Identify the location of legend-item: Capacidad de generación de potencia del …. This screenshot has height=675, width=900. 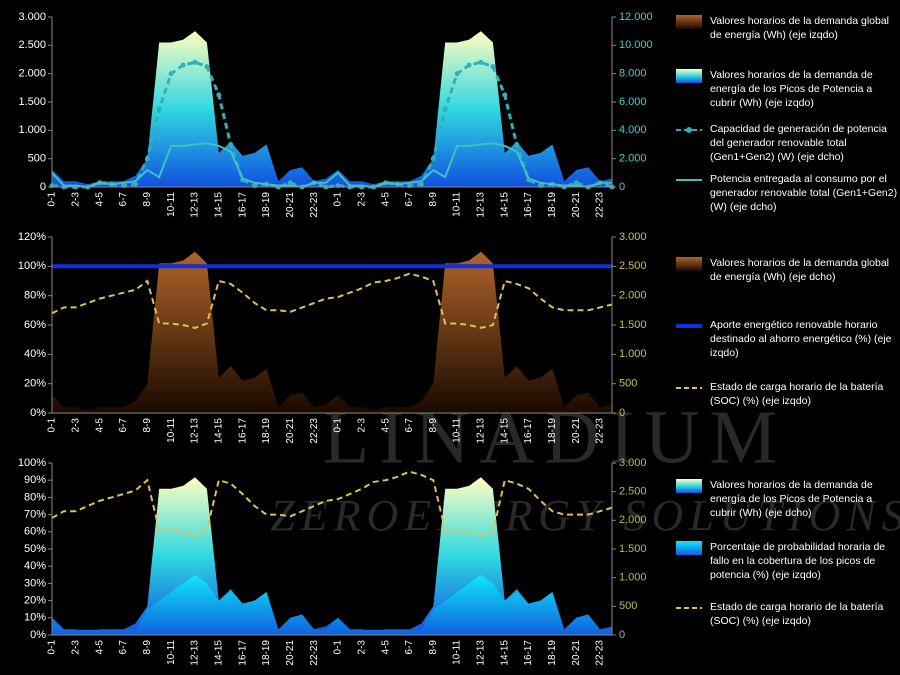
(786, 143).